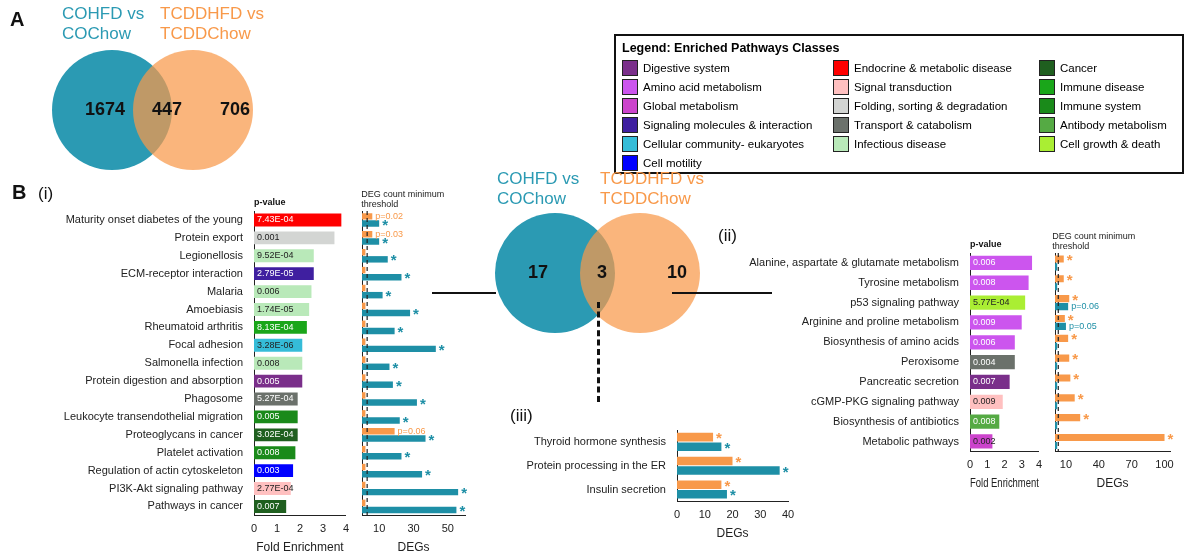  I want to click on y-tick-label: Thyroid hormone synthesis, so click(600, 440).